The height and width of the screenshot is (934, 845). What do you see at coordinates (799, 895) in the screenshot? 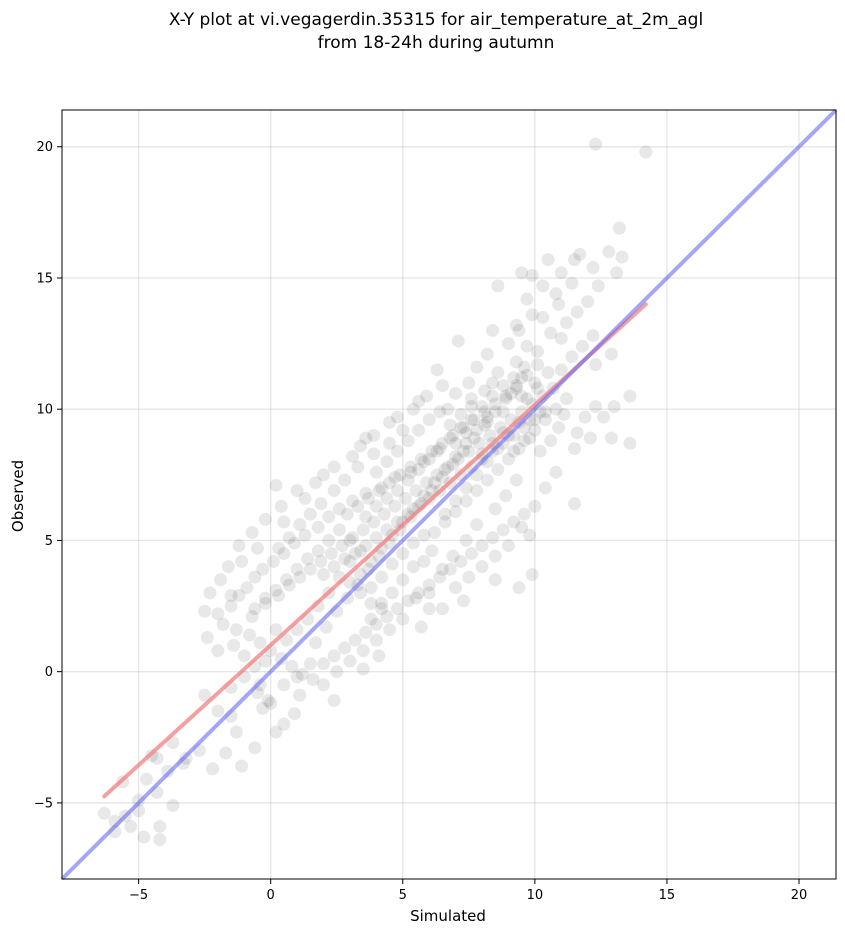
I see `x-tick-label-5: 20` at bounding box center [799, 895].